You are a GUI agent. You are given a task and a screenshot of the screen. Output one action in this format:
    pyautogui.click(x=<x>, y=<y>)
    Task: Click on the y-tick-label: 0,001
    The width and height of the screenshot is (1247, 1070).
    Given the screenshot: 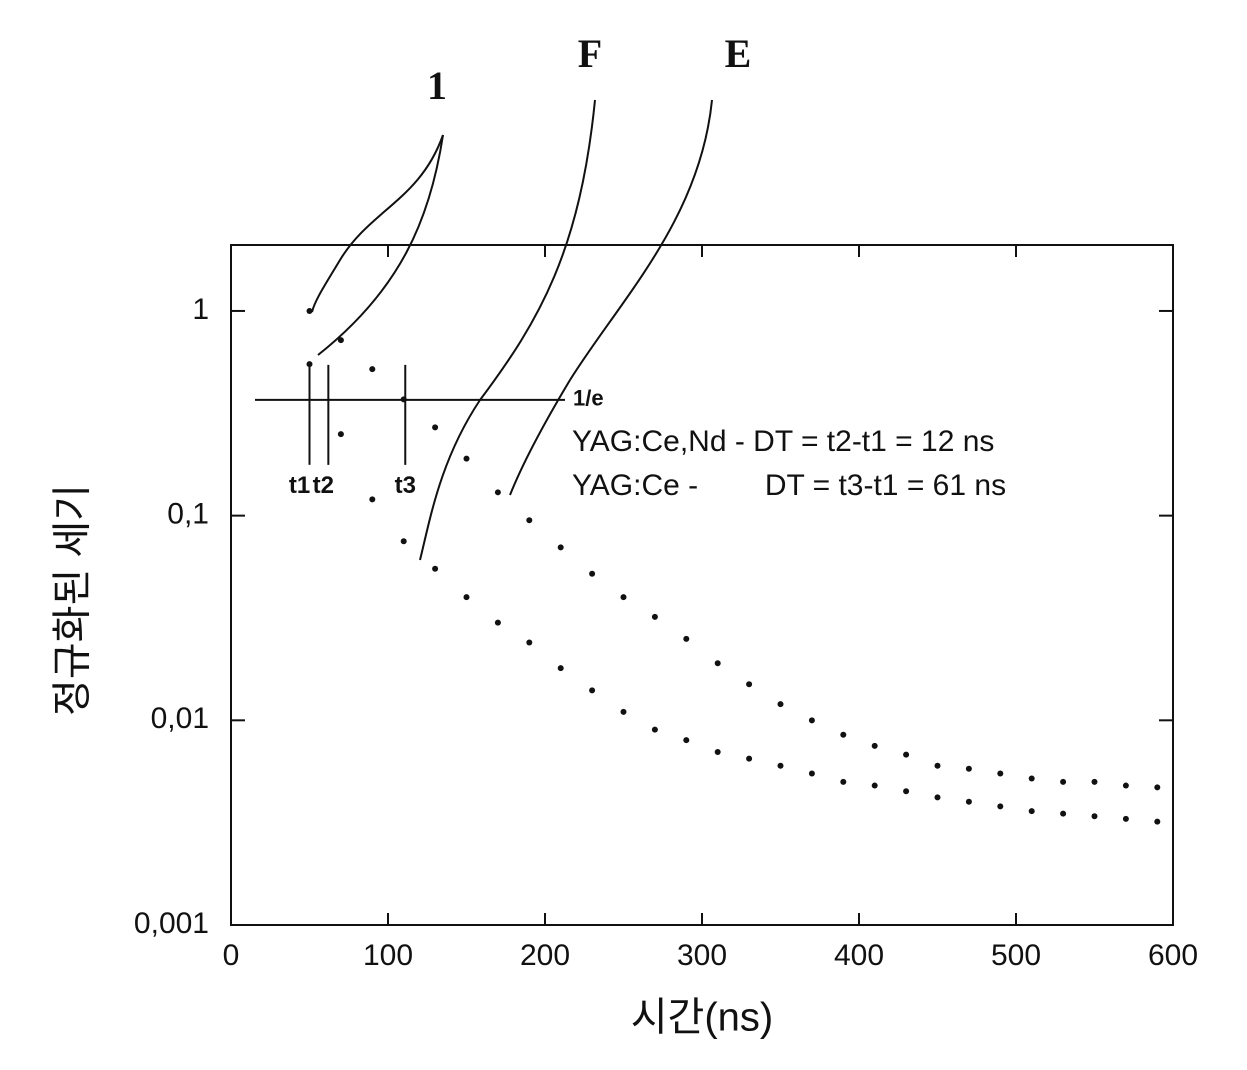 What is the action you would take?
    pyautogui.click(x=171, y=923)
    